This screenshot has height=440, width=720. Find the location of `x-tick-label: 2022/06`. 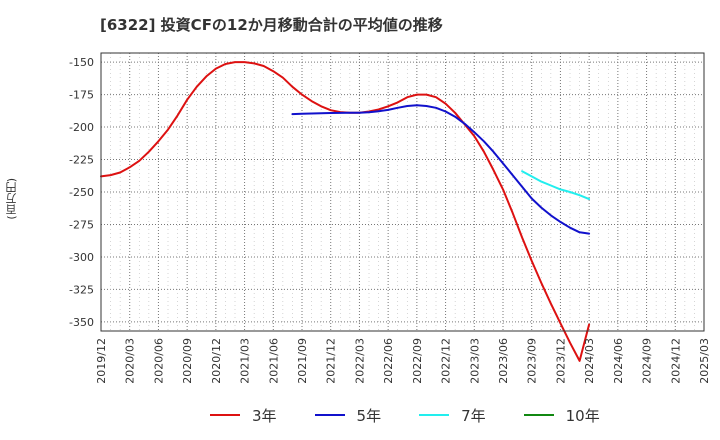

x-tick-label: 2022/06 is located at coordinates (388, 361).